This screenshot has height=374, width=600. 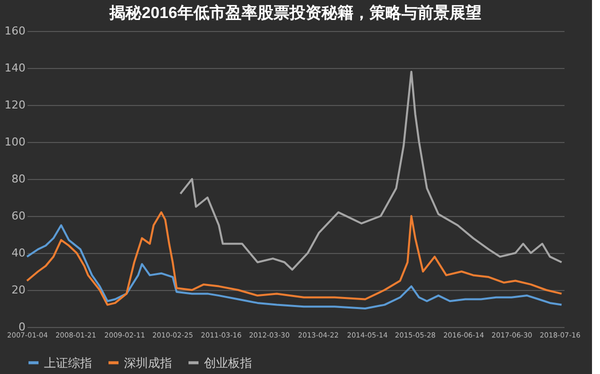 What do you see at coordinates (19, 216) in the screenshot?
I see `y-tick-label: 60` at bounding box center [19, 216].